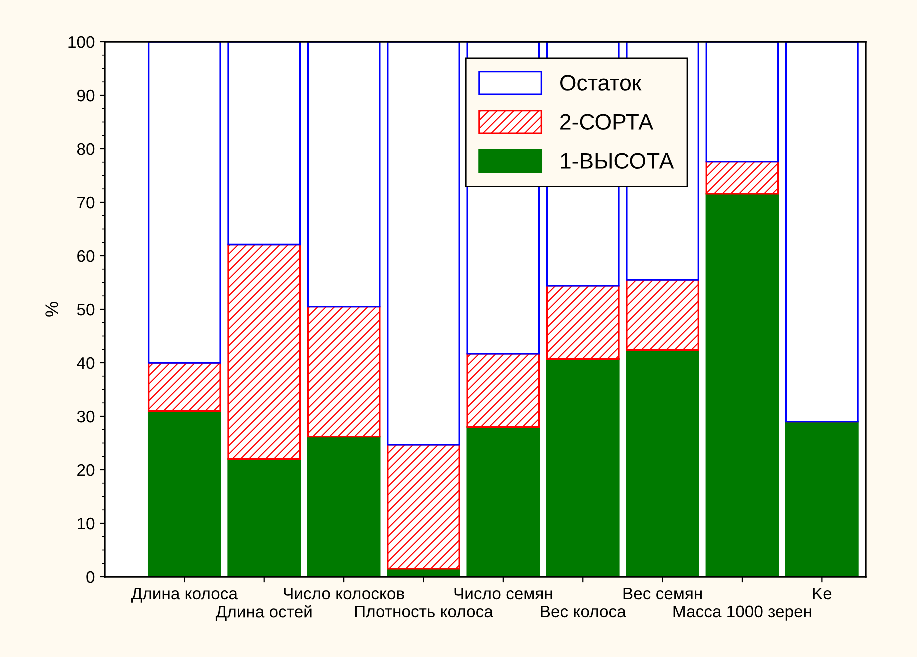 Image resolution: width=917 pixels, height=657 pixels. Describe the element at coordinates (86, 96) in the screenshot. I see `y-tick-label: 90` at that location.